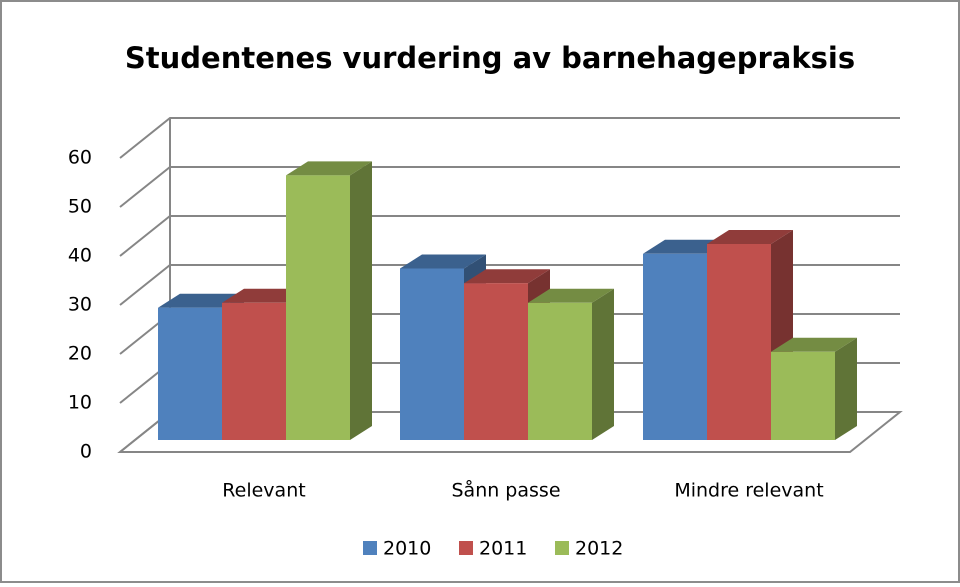 This screenshot has width=960, height=587. What do you see at coordinates (263, 491) in the screenshot?
I see `x-tick-label: Relevant` at bounding box center [263, 491].